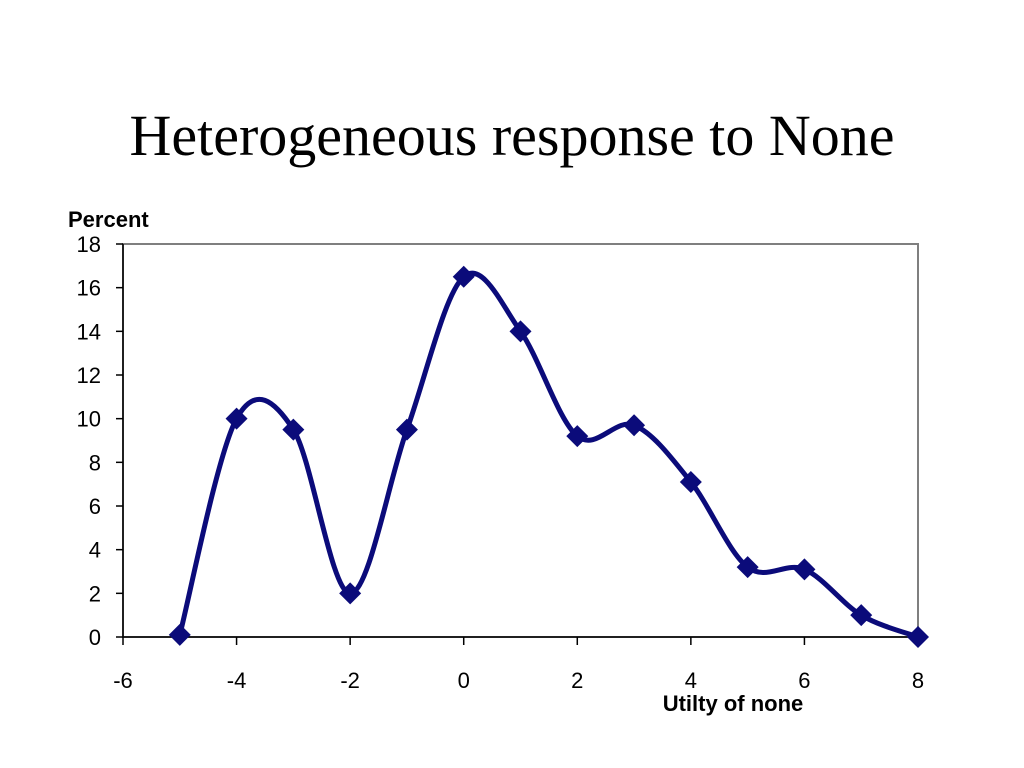 The width and height of the screenshot is (1024, 768). I want to click on x-tick-label: 2, so click(577, 680).